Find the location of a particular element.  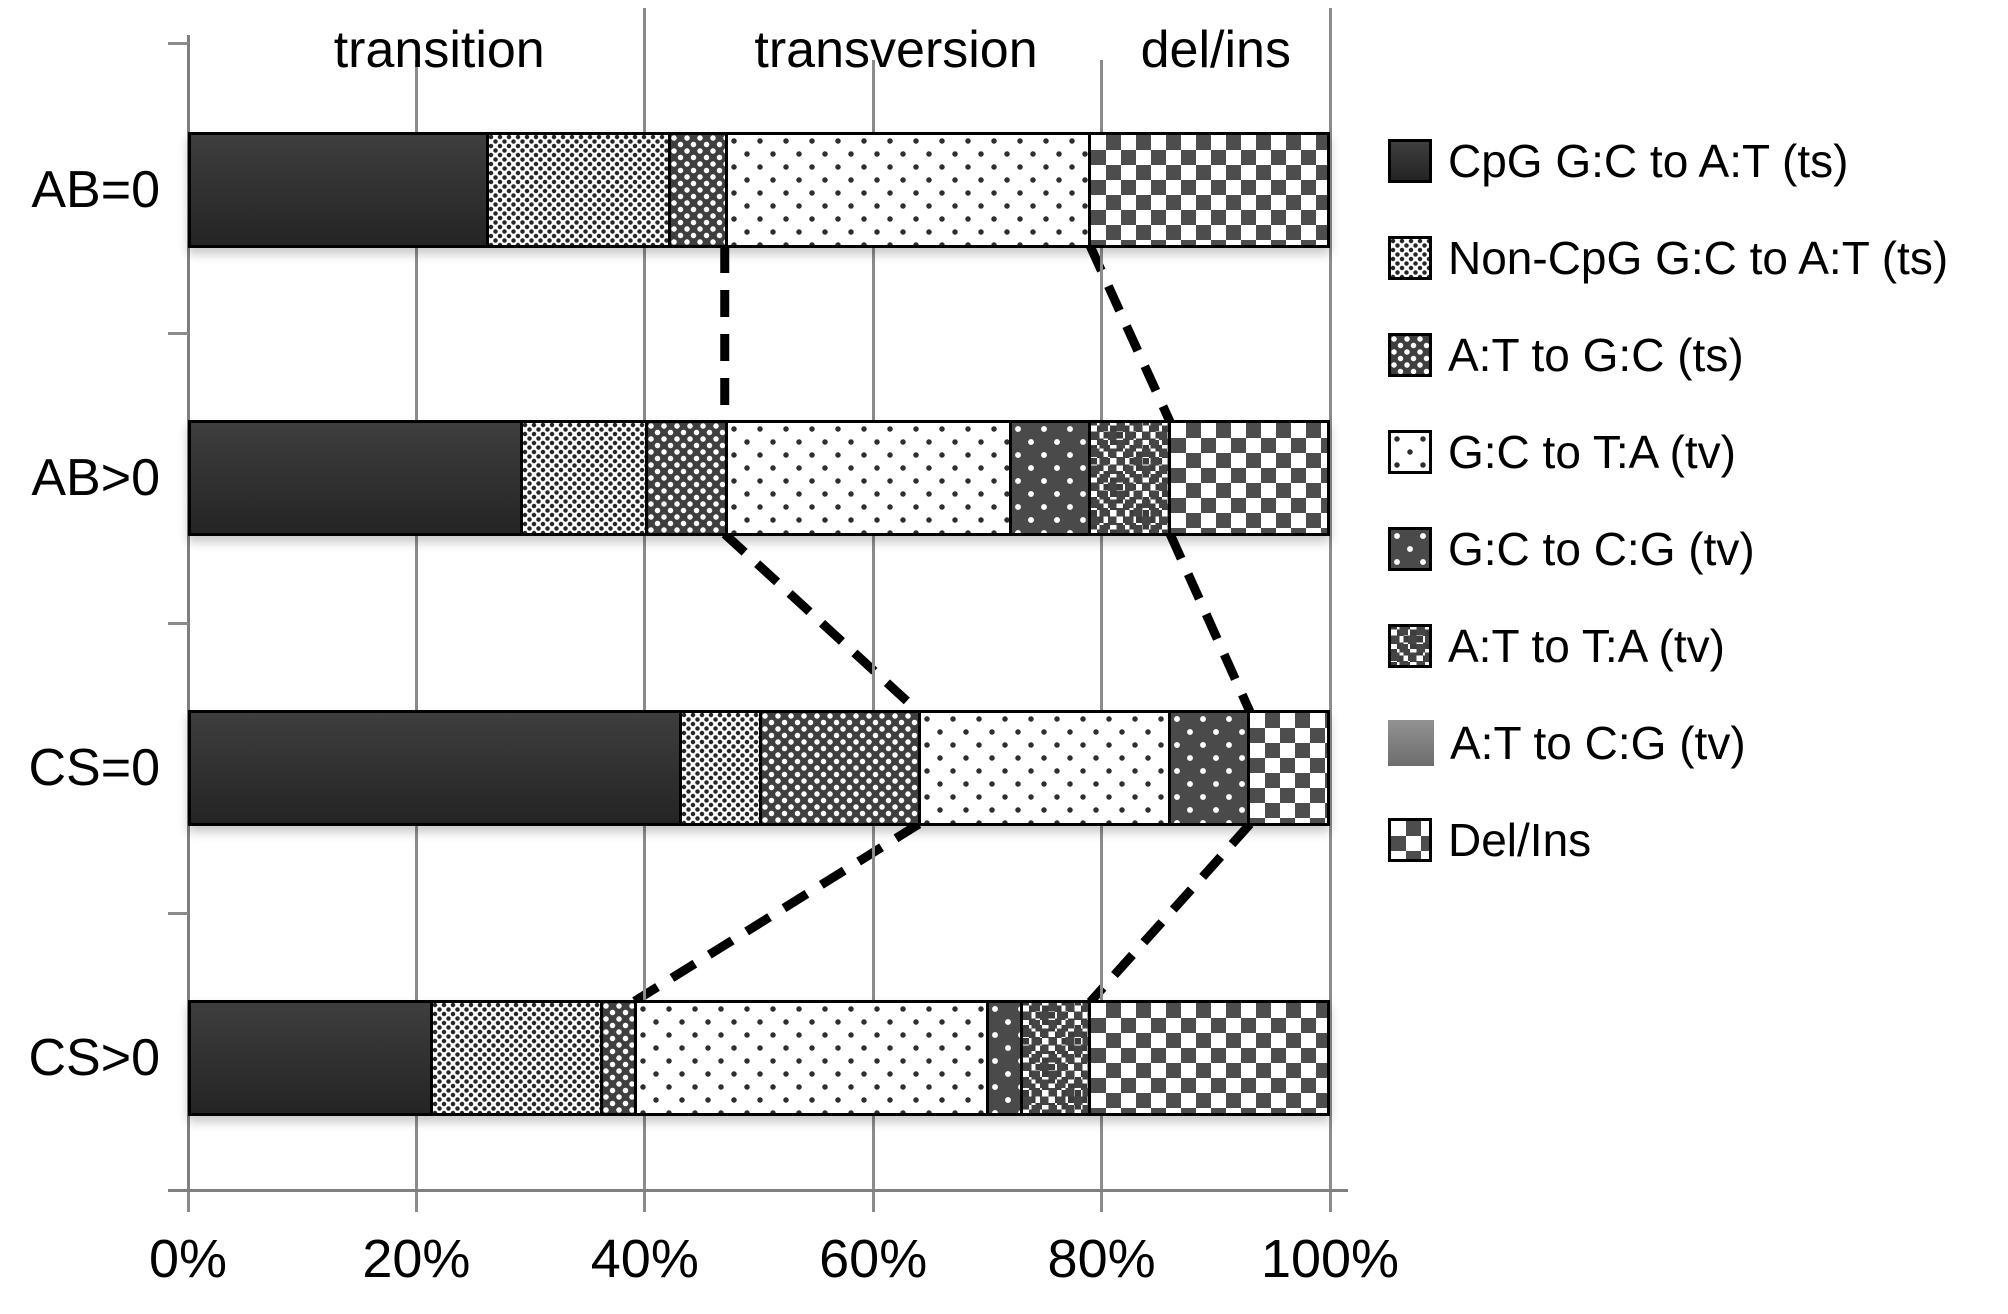

legend-swatch-white-dots-dark-dense is located at coordinates (1410, 355).